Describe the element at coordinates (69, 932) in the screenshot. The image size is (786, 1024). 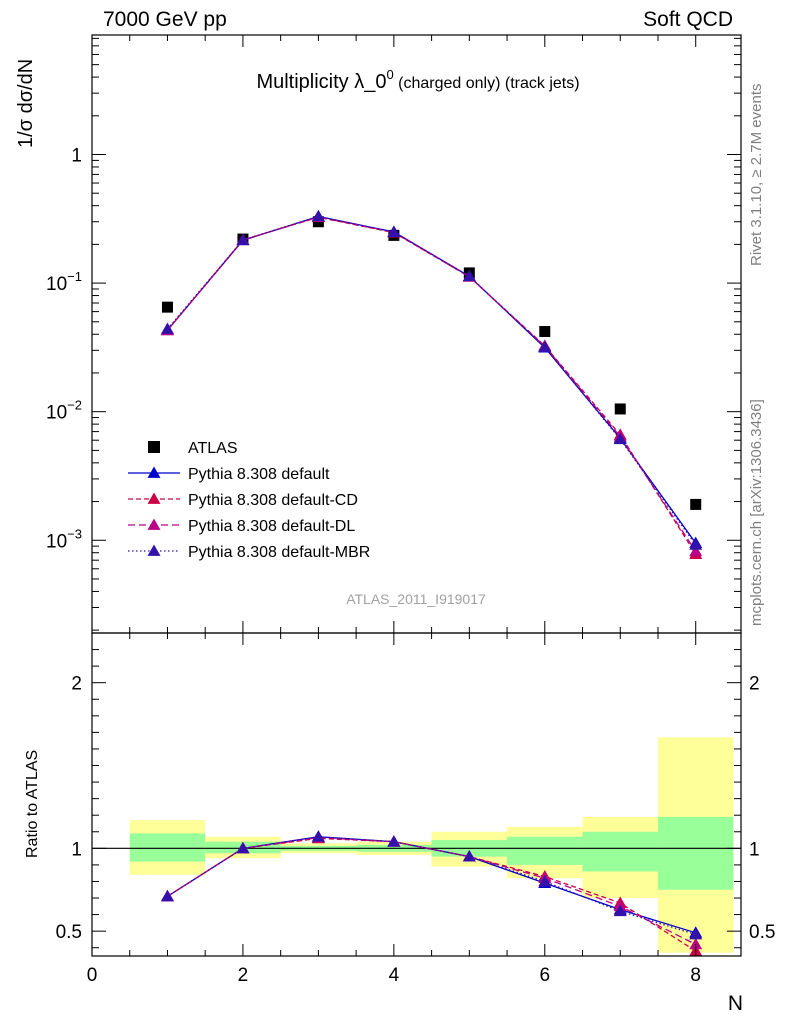
I see `y-tick-label: 0.5` at that location.